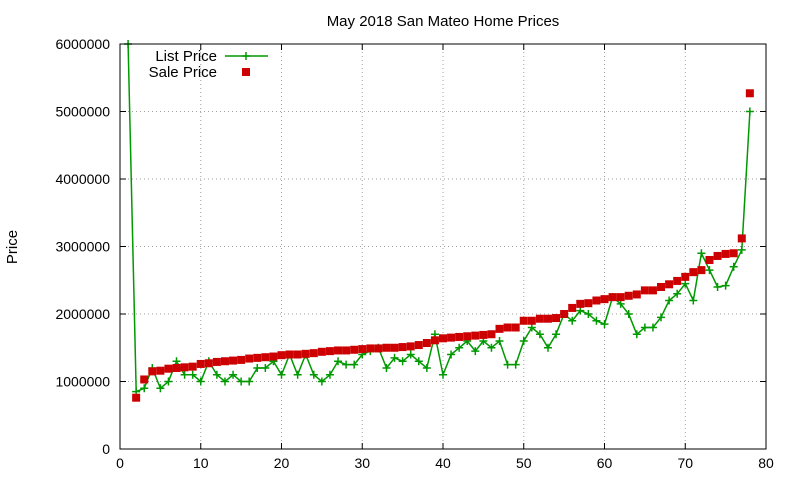 The width and height of the screenshot is (800, 480). I want to click on y-tick-label: 6000000, so click(82, 44).